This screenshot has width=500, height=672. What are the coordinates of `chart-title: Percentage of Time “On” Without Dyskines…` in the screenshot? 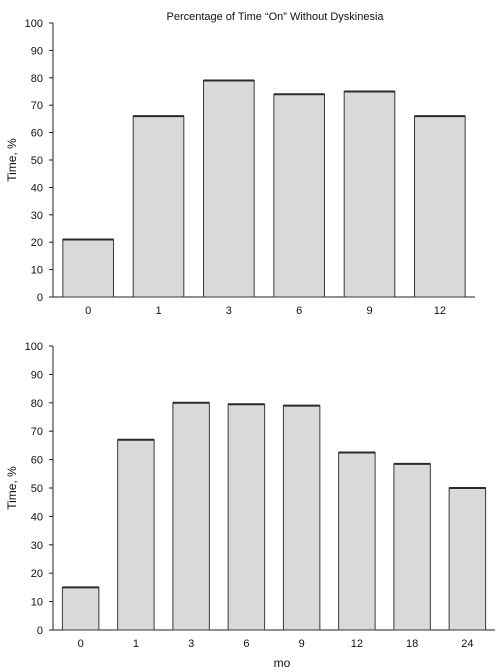 It's located at (275, 17).